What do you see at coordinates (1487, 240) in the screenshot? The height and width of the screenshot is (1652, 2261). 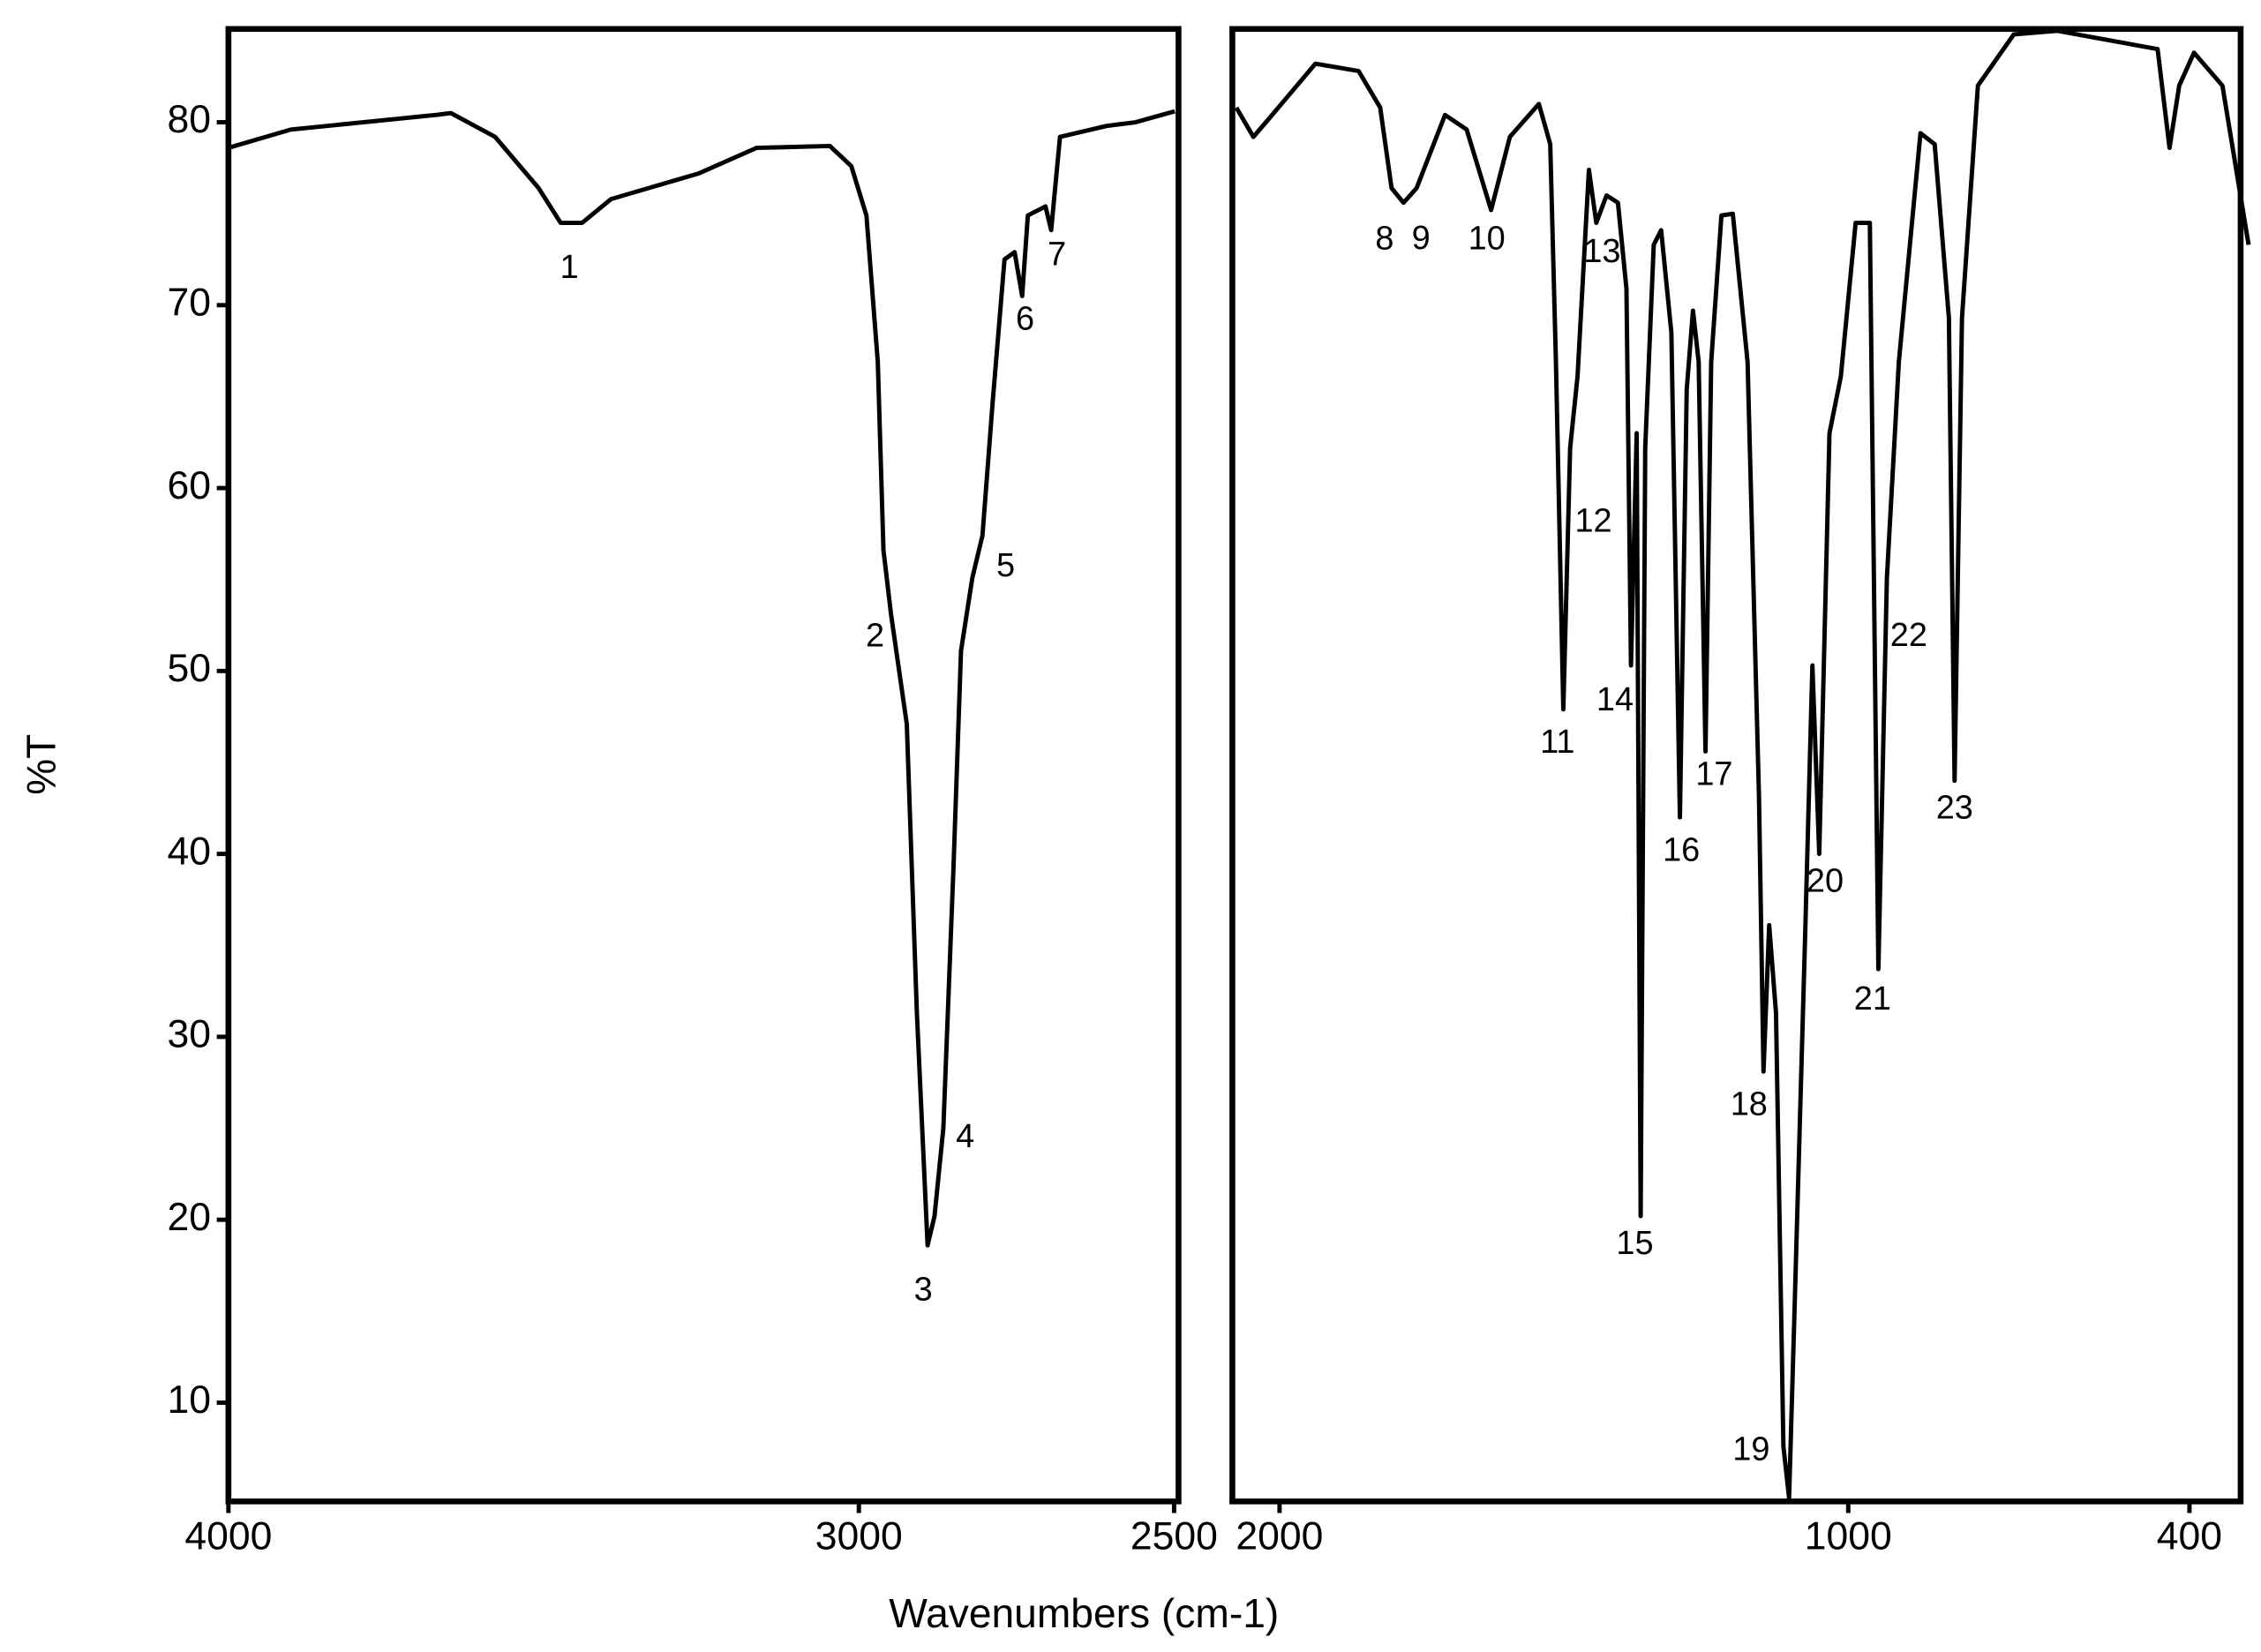 I see `peak-label: 10` at bounding box center [1487, 240].